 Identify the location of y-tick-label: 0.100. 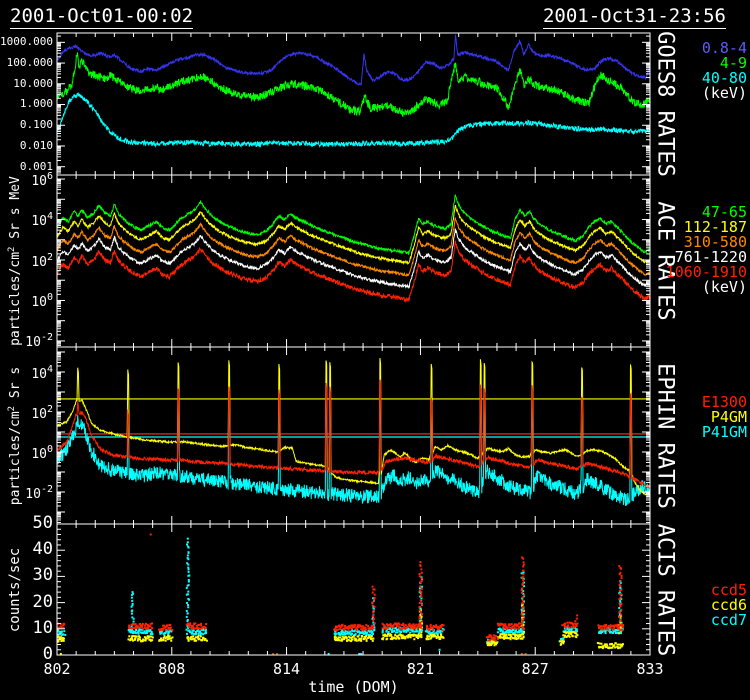
(36, 125).